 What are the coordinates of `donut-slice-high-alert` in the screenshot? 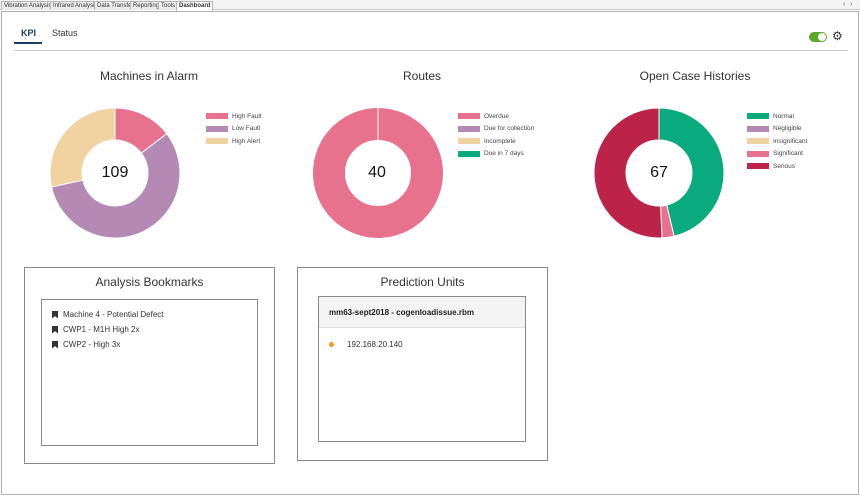 It's located at (82, 147).